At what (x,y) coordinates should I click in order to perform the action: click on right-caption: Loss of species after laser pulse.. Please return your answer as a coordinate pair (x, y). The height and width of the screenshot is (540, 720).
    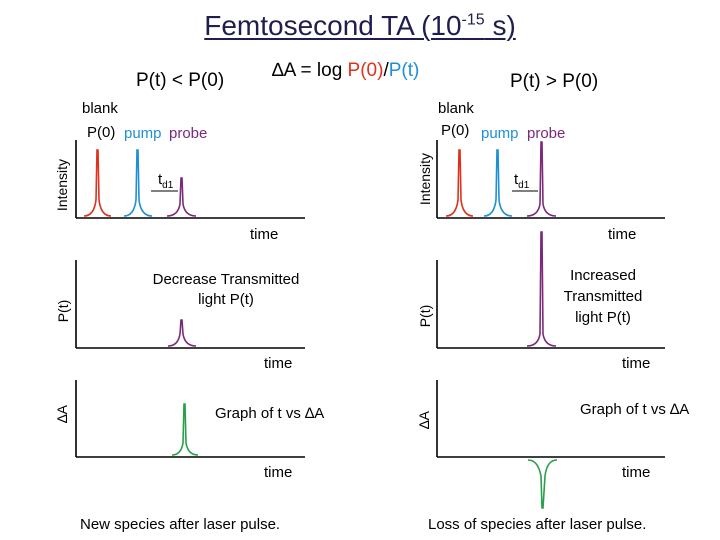
    Looking at the image, I should click on (537, 524).